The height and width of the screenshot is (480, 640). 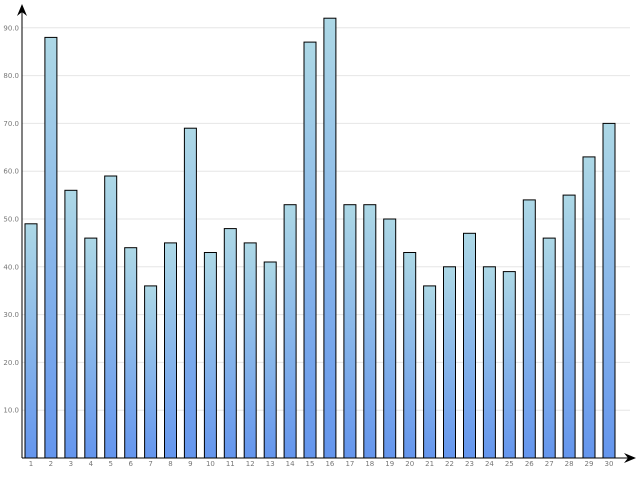 I want to click on y-tick-label: 60.0, so click(x=11, y=172).